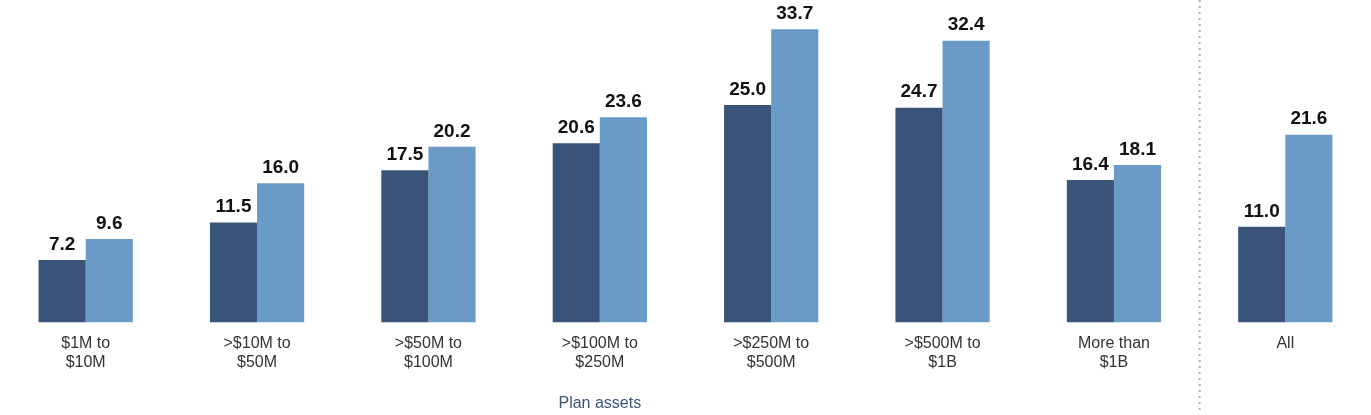  Describe the element at coordinates (942, 351) in the screenshot. I see `x-tick-label: >$500M to $1B` at that location.